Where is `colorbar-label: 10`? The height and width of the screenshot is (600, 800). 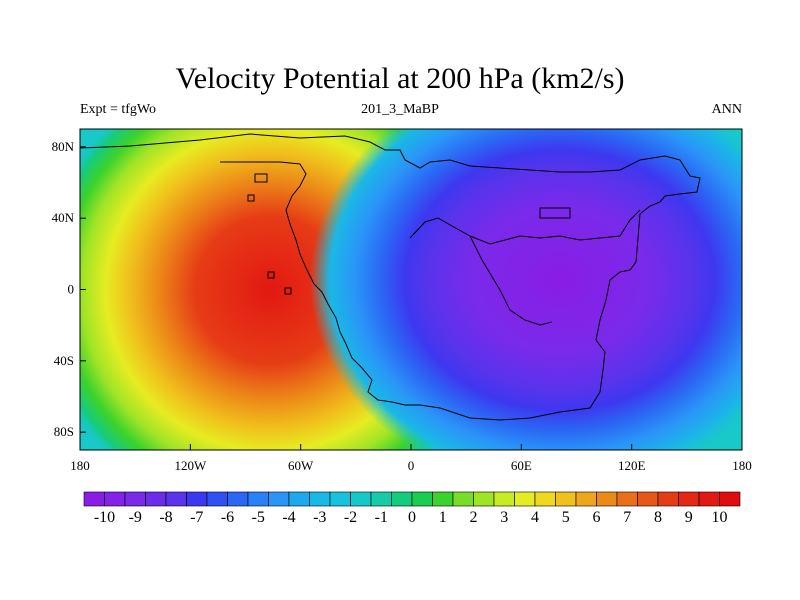
colorbar-label: 10 is located at coordinates (720, 517).